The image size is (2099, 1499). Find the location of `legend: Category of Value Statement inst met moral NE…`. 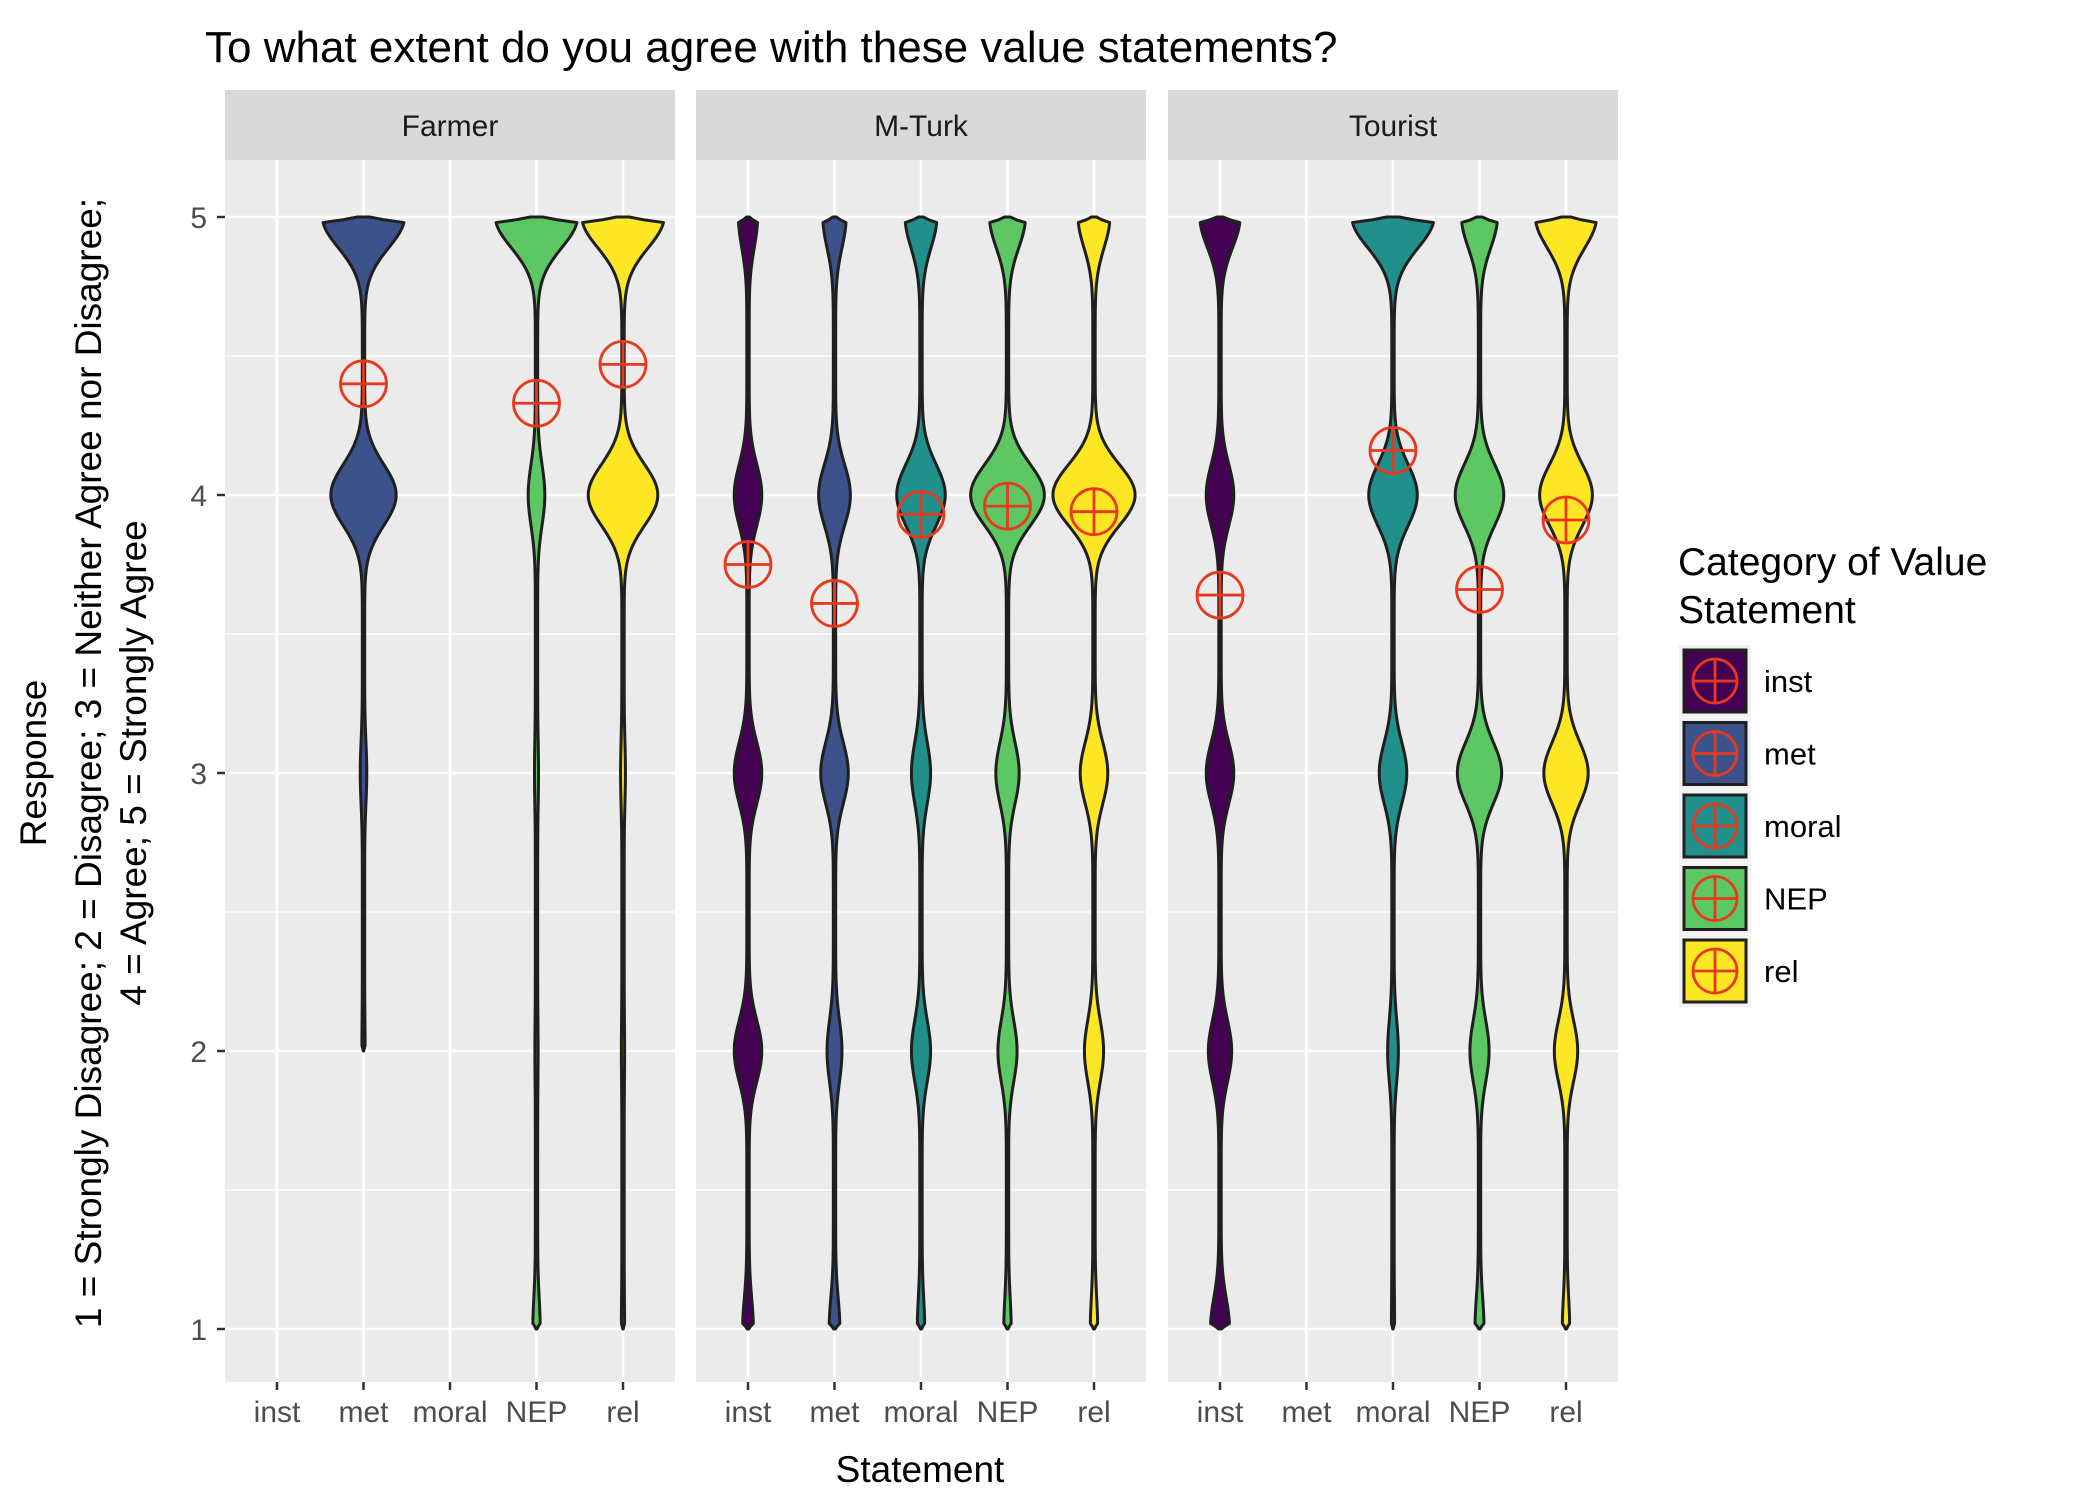

legend: Category of Value Statement inst met moral NE… is located at coordinates (1832, 774).